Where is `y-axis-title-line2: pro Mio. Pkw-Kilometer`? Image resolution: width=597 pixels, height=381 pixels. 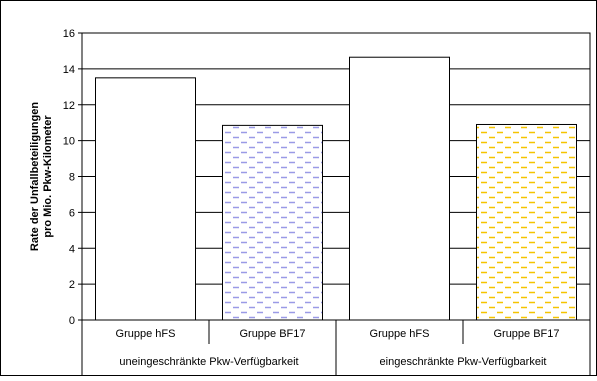
y-axis-title-line2: pro Mio. Pkw-Kilometer is located at coordinates (48, 176).